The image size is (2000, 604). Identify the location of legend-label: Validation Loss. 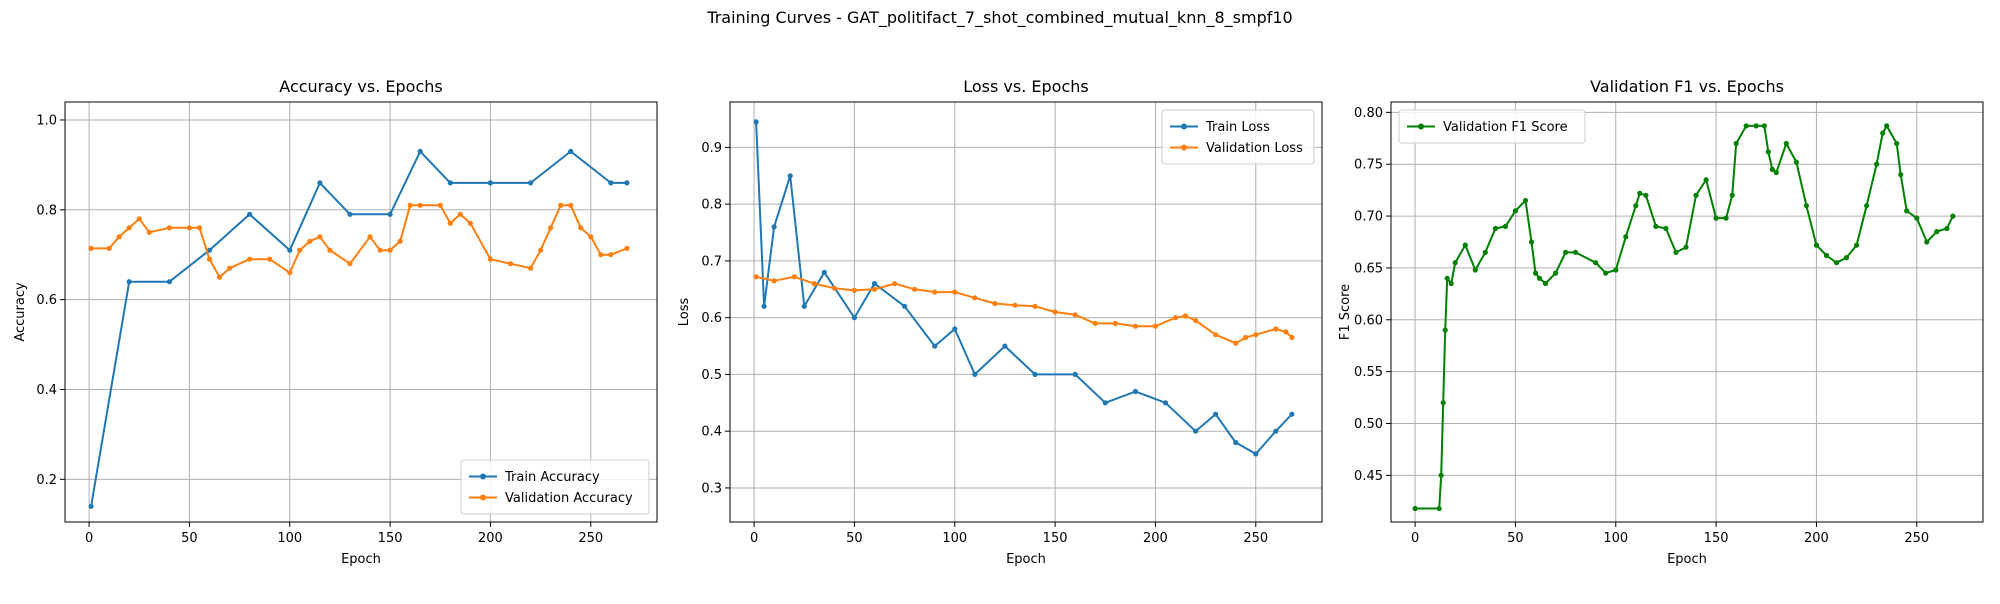
(1254, 148).